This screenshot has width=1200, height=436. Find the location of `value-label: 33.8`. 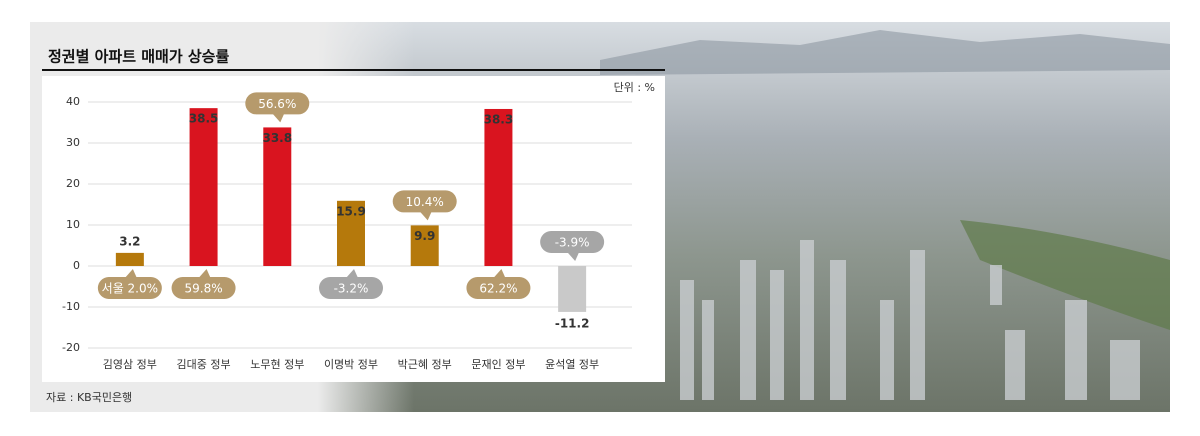

value-label: 33.8 is located at coordinates (277, 138).